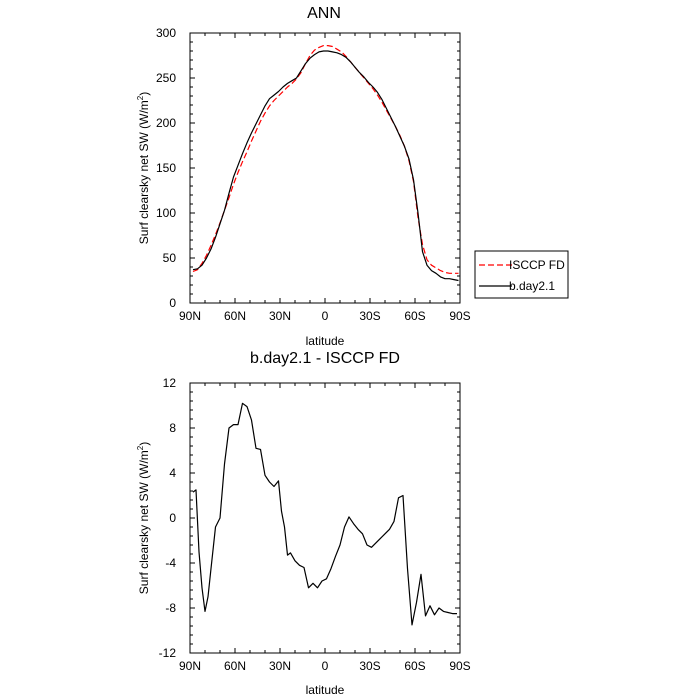 The width and height of the screenshot is (700, 700). Describe the element at coordinates (172, 428) in the screenshot. I see `bottom-chart-ytick-label: 8` at that location.